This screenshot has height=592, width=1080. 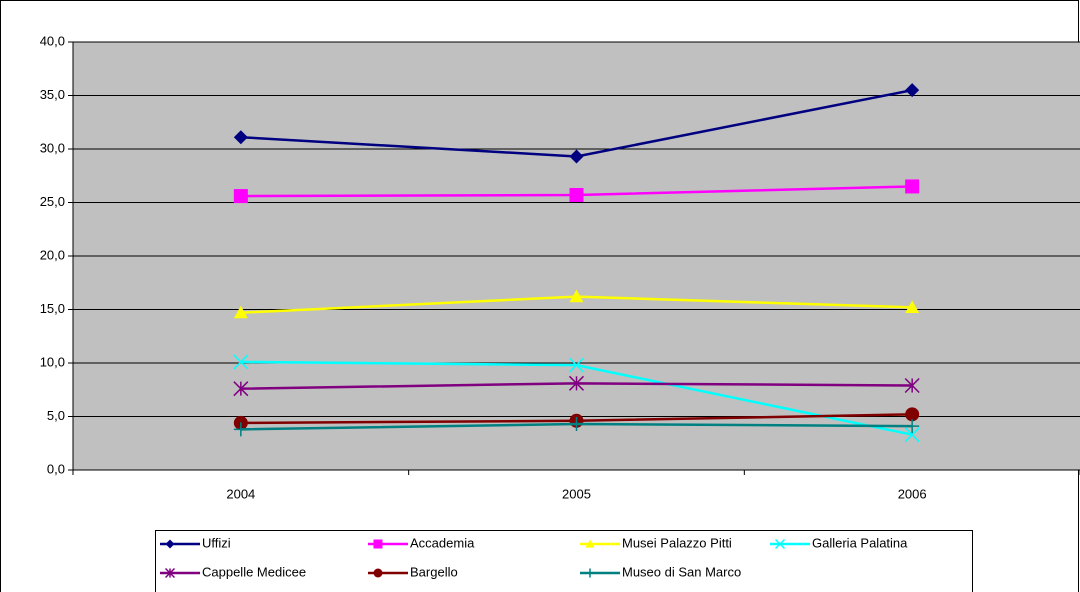 I want to click on legend, so click(x=564, y=561).